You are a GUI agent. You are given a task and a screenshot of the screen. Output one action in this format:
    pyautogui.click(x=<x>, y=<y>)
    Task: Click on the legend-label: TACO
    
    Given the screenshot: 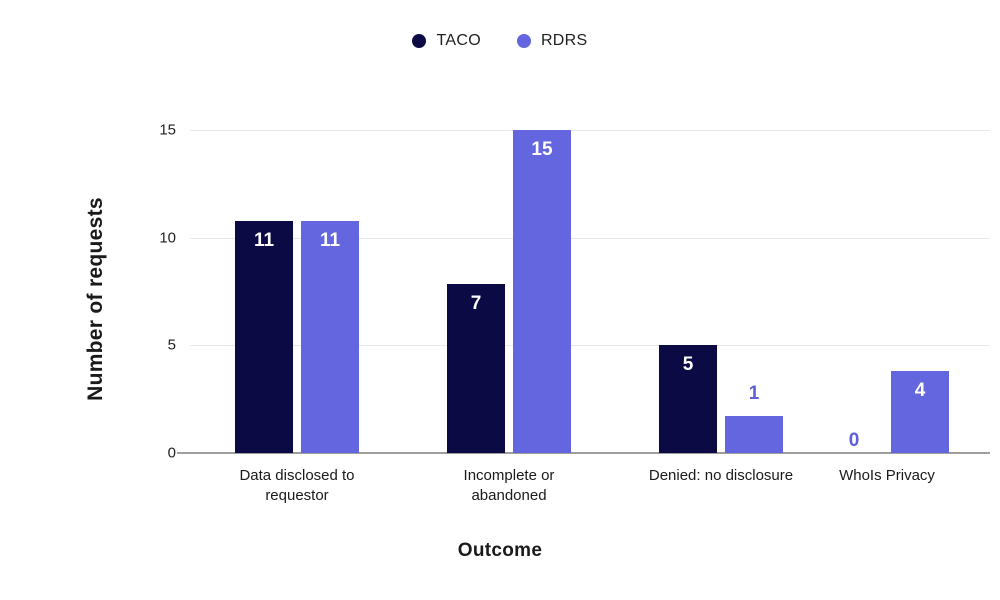 What is the action you would take?
    pyautogui.click(x=458, y=40)
    